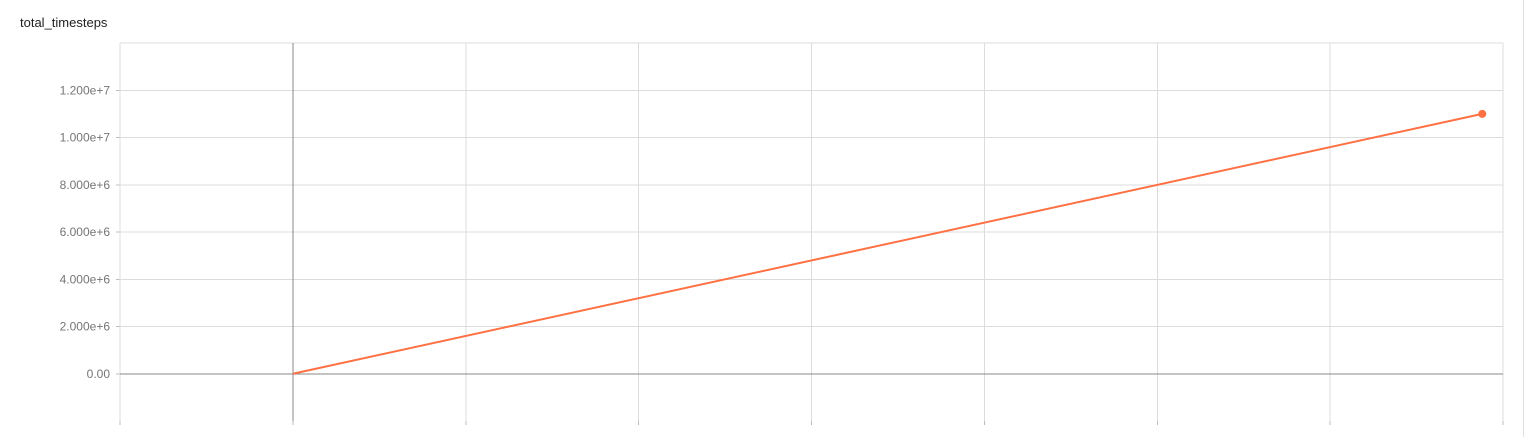 This screenshot has height=437, width=1527. I want to click on chart-title: total_timesteps, so click(64, 22).